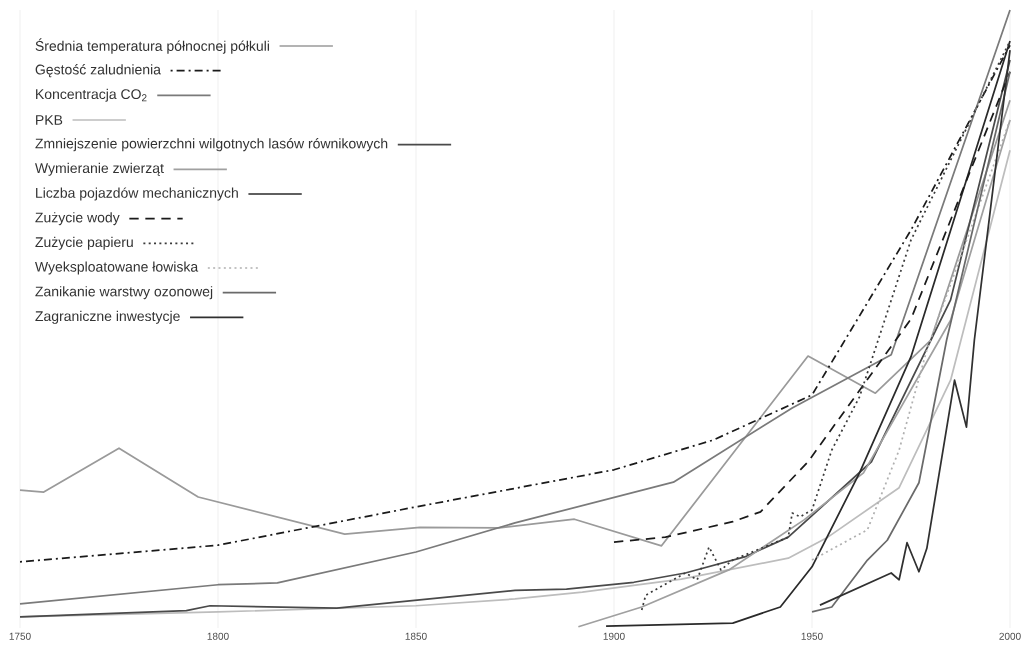 This screenshot has width=1028, height=650. What do you see at coordinates (77, 219) in the screenshot?
I see `legend-label: Zużycie wody` at bounding box center [77, 219].